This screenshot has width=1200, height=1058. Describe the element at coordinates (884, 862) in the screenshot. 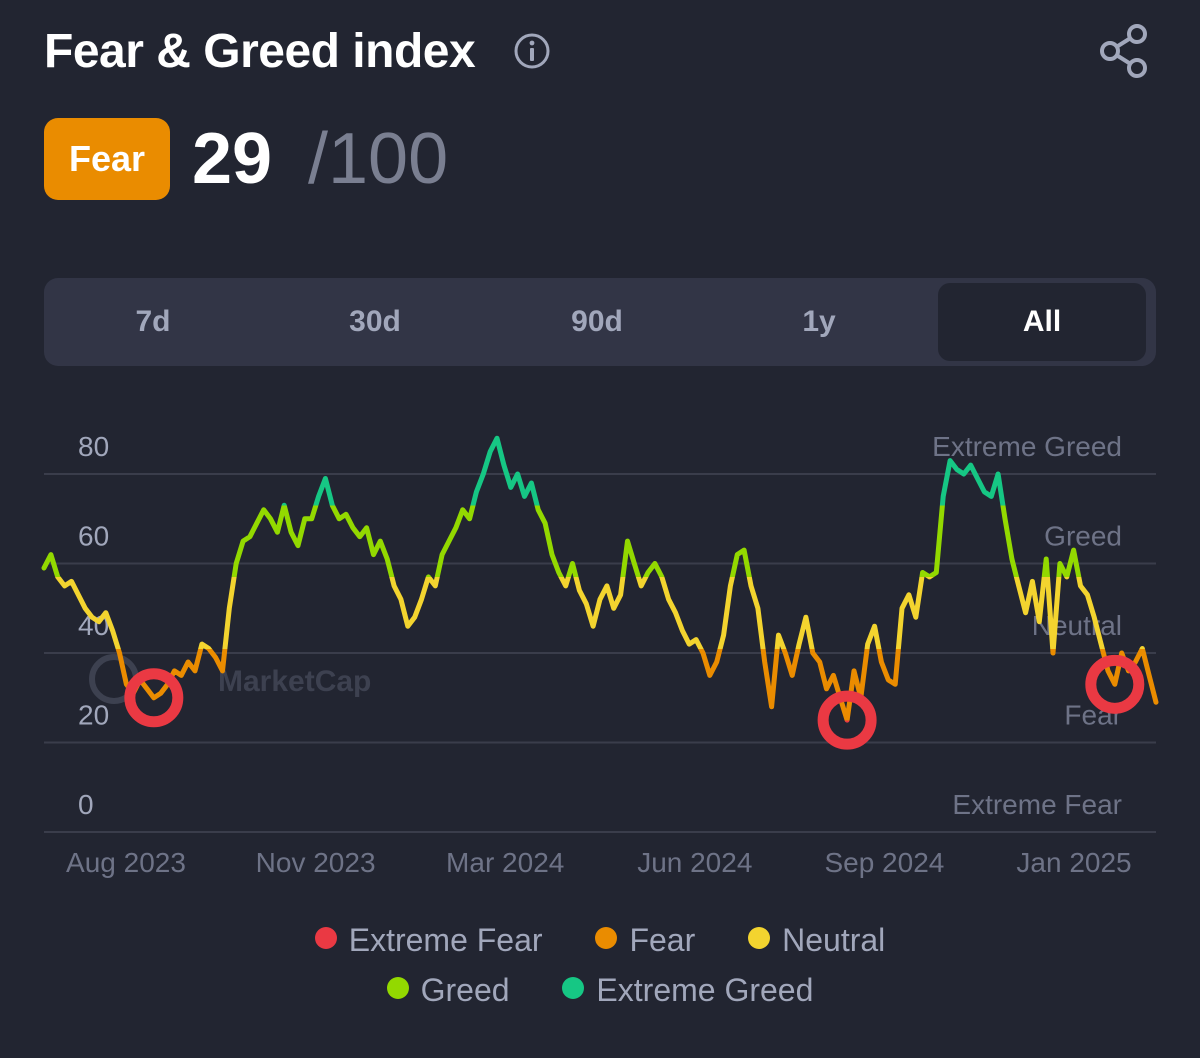

I see `x-tick-label: Sep 2024` at that location.